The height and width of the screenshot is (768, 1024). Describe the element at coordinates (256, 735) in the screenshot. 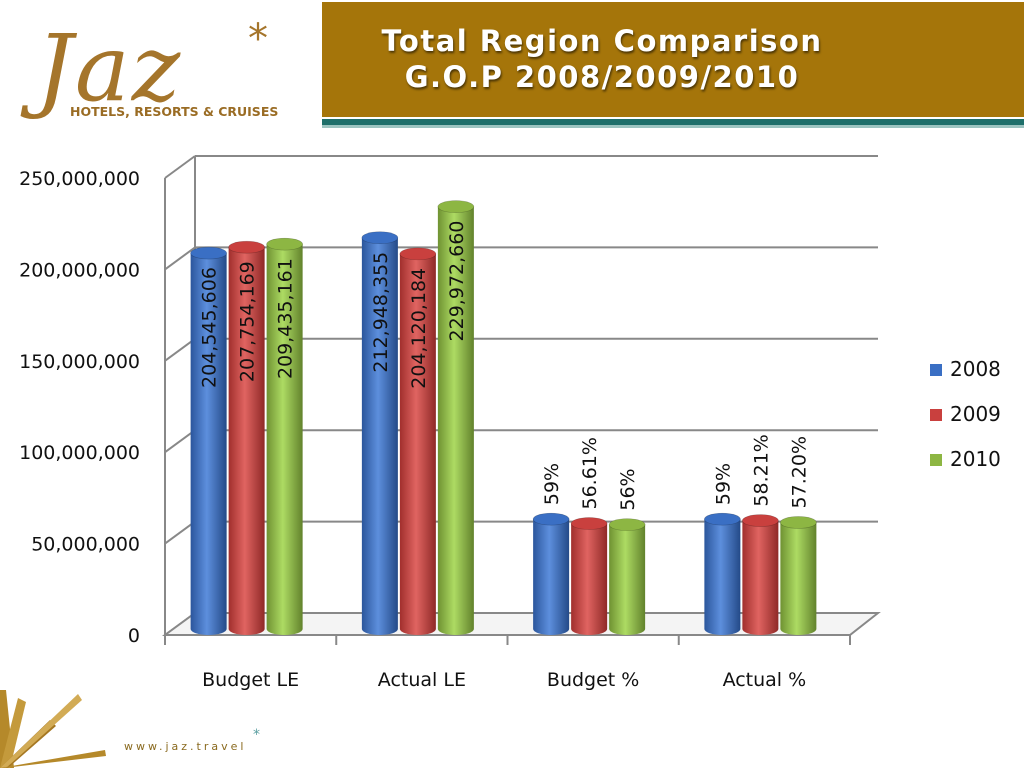

I see `website-asterisk: *` at that location.